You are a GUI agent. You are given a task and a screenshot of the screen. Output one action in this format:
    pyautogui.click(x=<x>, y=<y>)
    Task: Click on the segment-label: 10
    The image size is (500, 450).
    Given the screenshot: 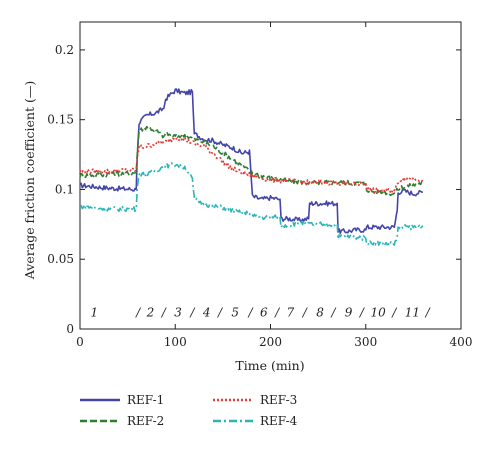 What is the action you would take?
    pyautogui.click(x=378, y=312)
    